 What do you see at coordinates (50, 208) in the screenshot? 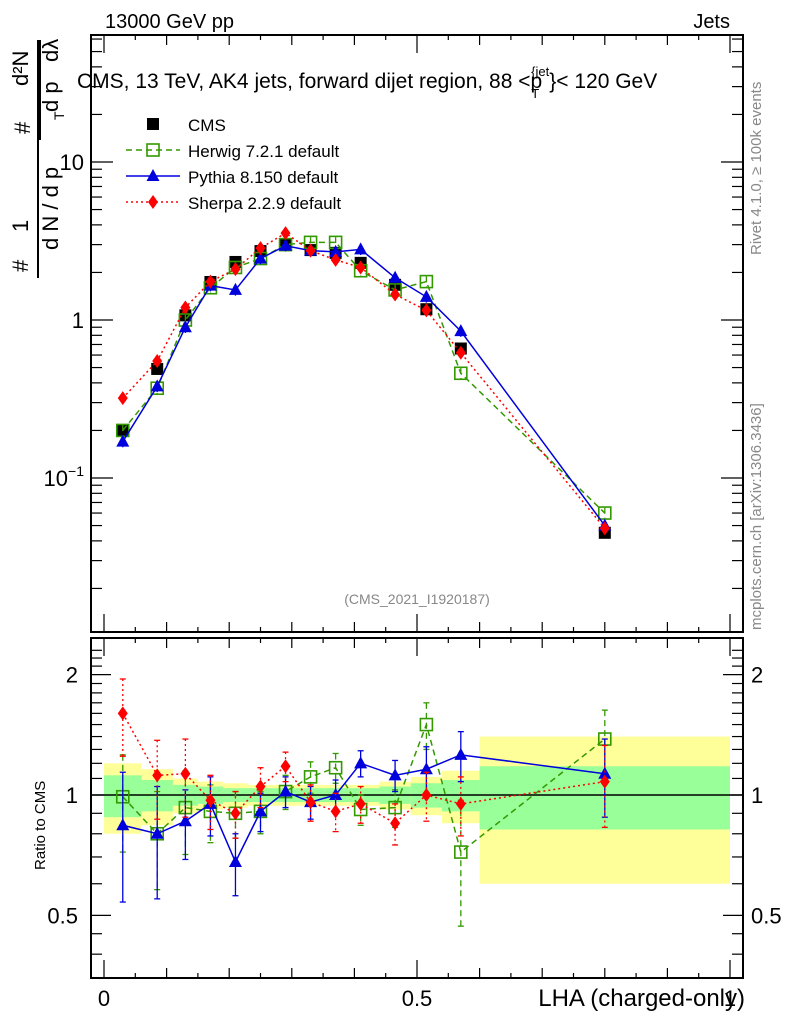
I see `ylabel-denominator: d N / d p` at bounding box center [50, 208].